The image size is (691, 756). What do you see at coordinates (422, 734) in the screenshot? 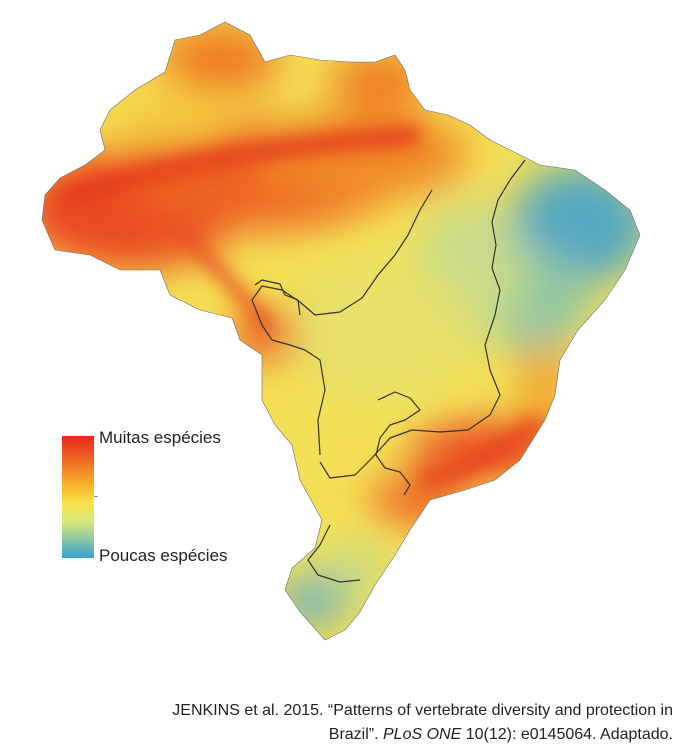
I see `caption-journal: PLoS ONE` at bounding box center [422, 734].